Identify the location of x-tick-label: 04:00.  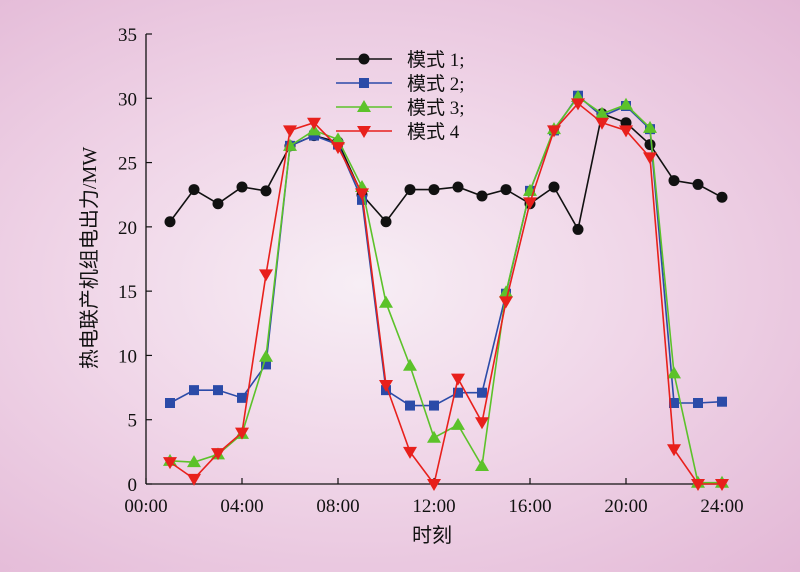
(241, 506).